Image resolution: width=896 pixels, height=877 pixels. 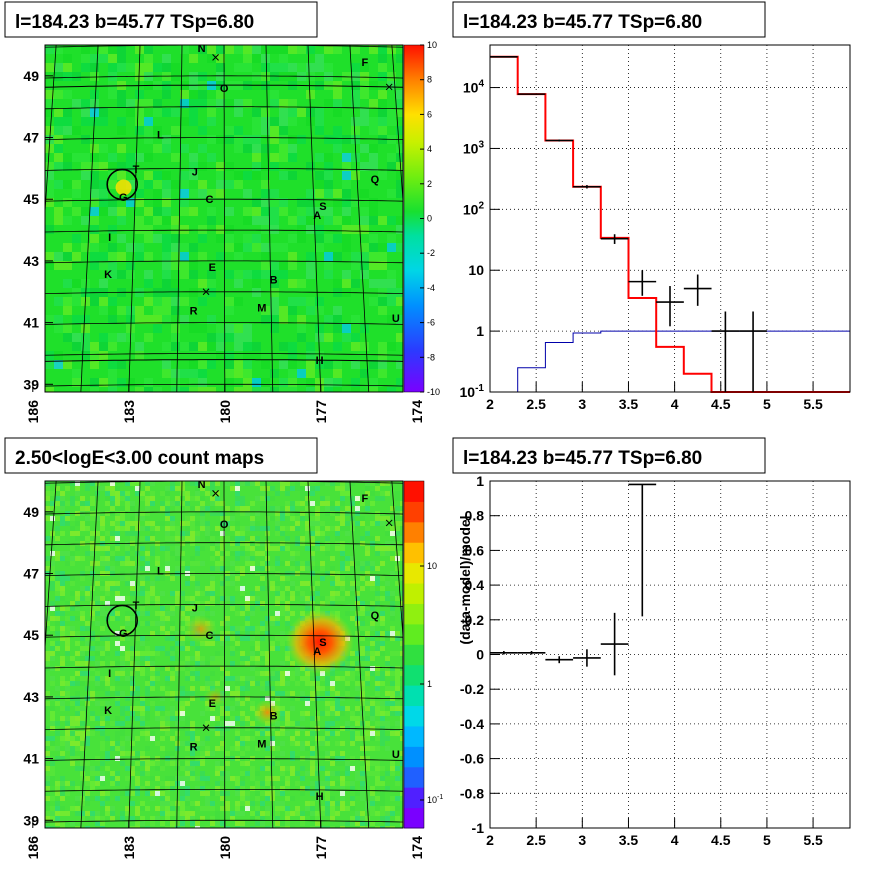 What do you see at coordinates (431, 357) in the screenshot?
I see `colorbar-tick-label: -8` at bounding box center [431, 357].